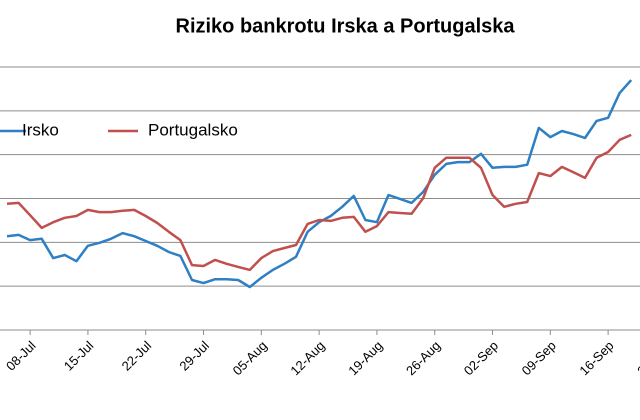 Image resolution: width=640 pixels, height=420 pixels. Describe the element at coordinates (307, 358) in the screenshot. I see `x-tick-label: 12-Aug` at that location.